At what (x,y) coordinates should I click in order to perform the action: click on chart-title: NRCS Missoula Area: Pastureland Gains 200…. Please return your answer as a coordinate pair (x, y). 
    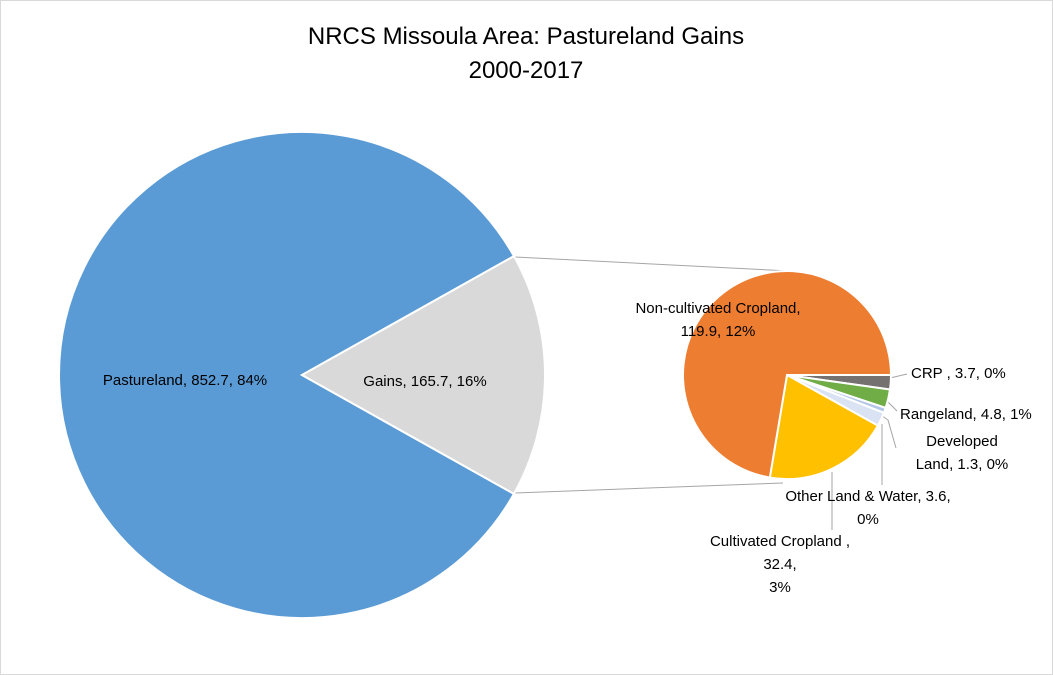
    Looking at the image, I should click on (526, 53).